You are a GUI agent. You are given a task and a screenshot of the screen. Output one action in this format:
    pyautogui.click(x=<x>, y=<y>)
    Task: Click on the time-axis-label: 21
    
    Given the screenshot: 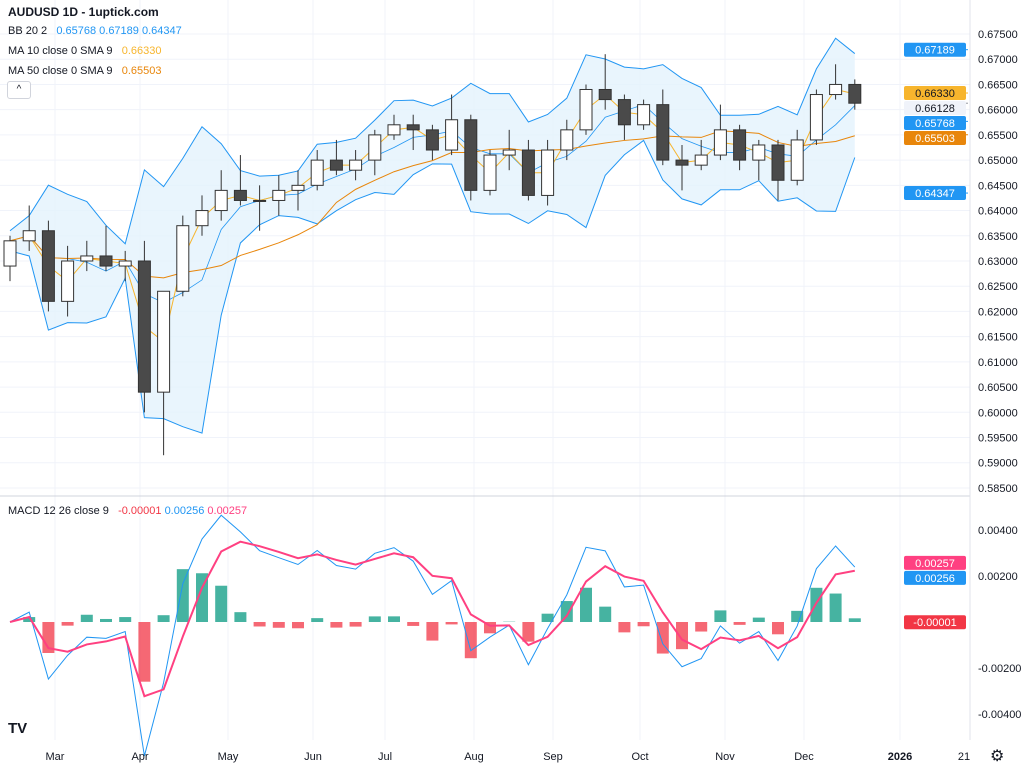 What is the action you would take?
    pyautogui.click(x=964, y=757)
    